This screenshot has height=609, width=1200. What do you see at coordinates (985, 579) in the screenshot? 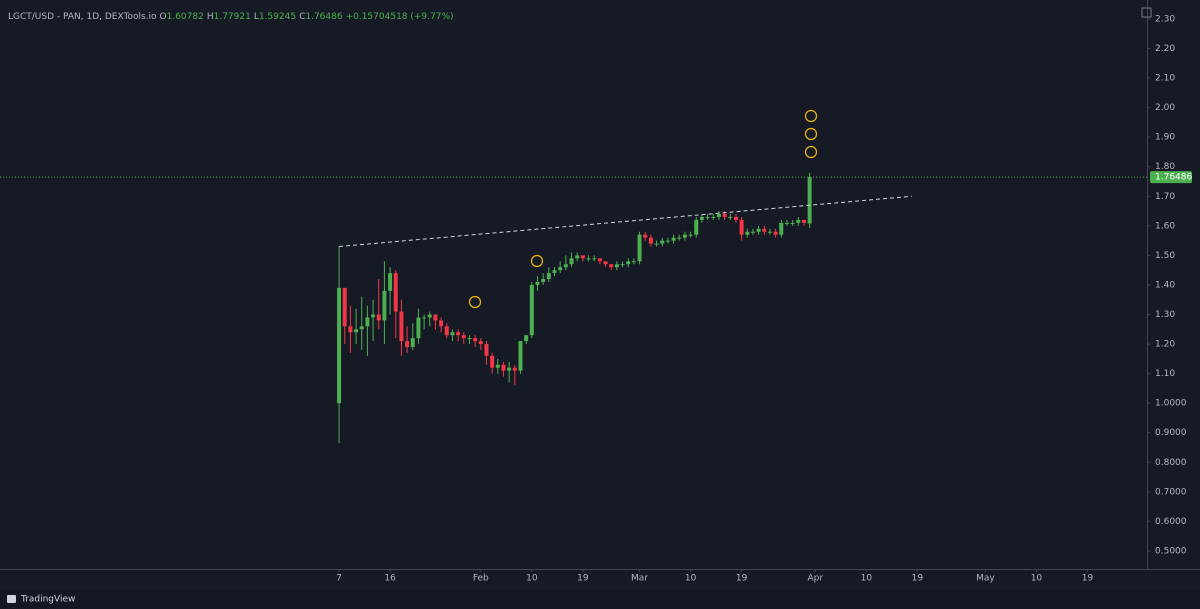
I see `x-tick-label: May` at bounding box center [985, 579].